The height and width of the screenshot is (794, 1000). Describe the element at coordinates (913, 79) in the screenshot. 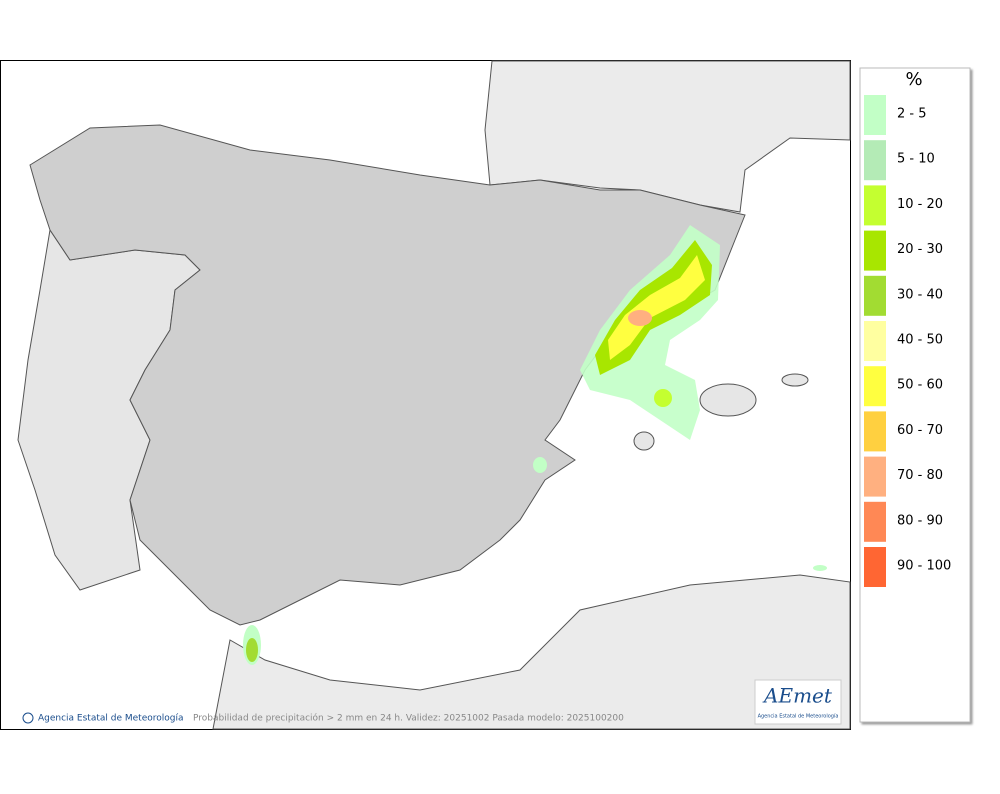

I see `legend-title: %` at that location.